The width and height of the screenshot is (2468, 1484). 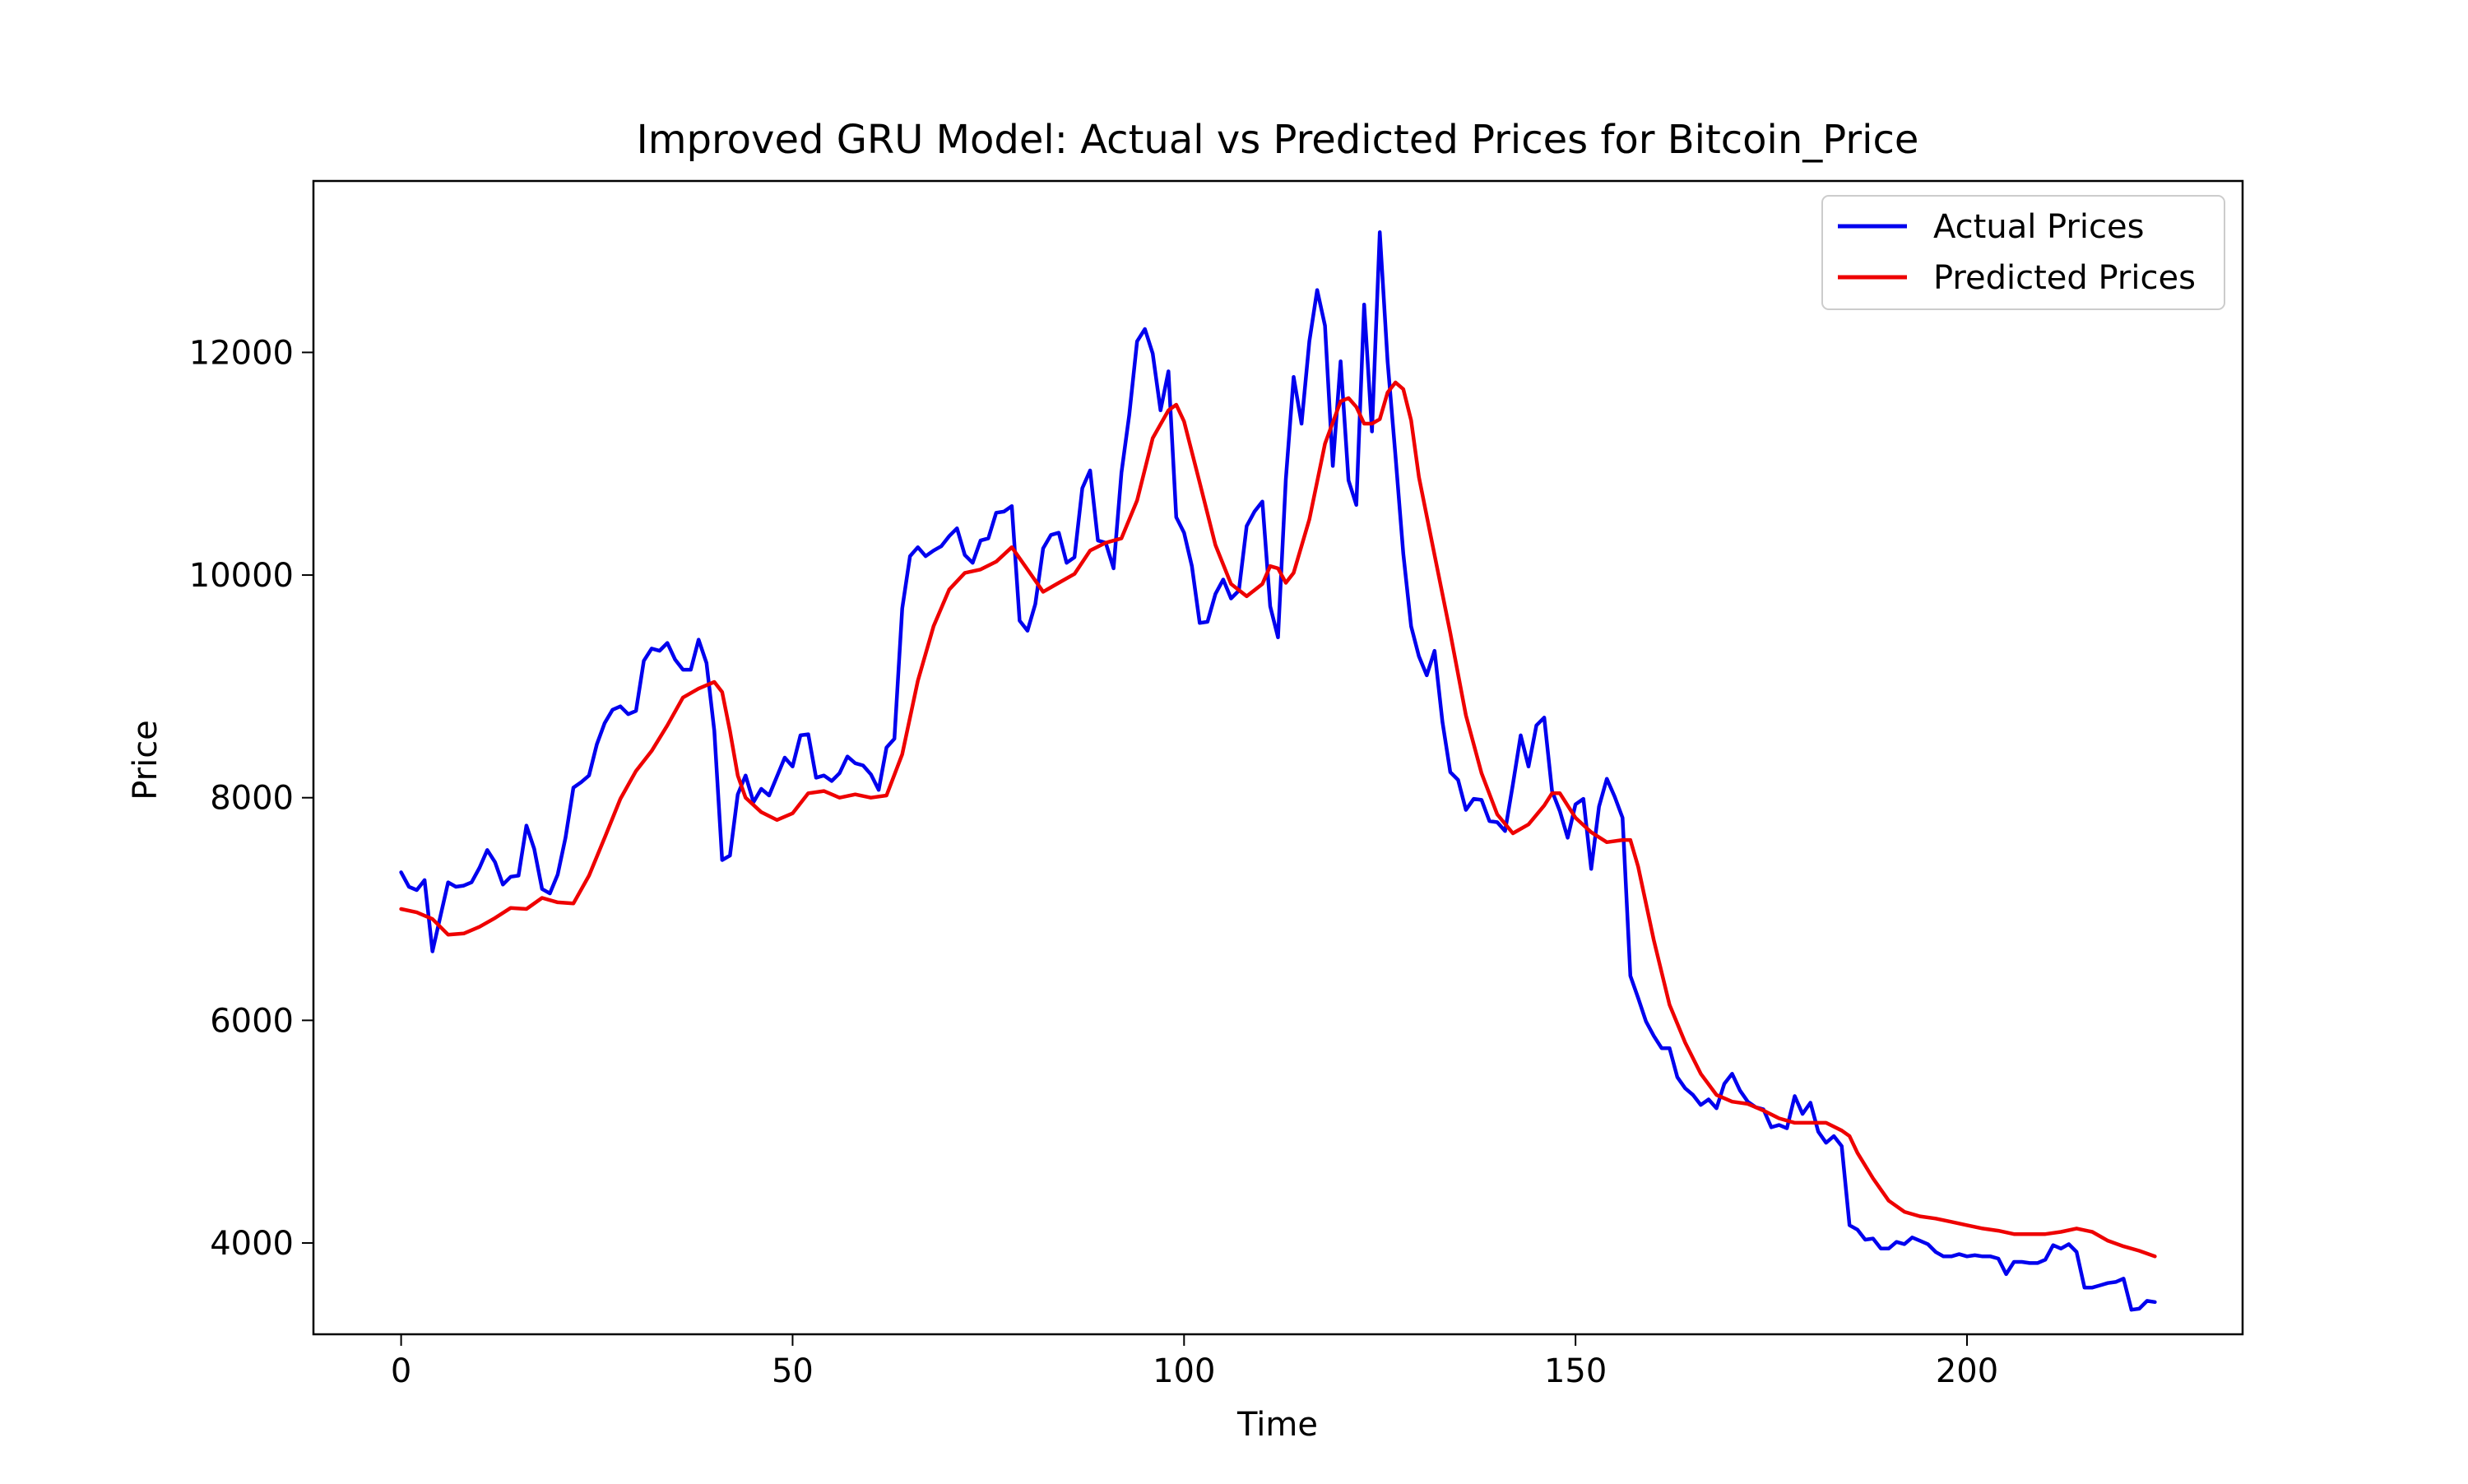 What do you see at coordinates (2064, 278) in the screenshot?
I see `legend-label-predicted: Predicted Prices` at bounding box center [2064, 278].